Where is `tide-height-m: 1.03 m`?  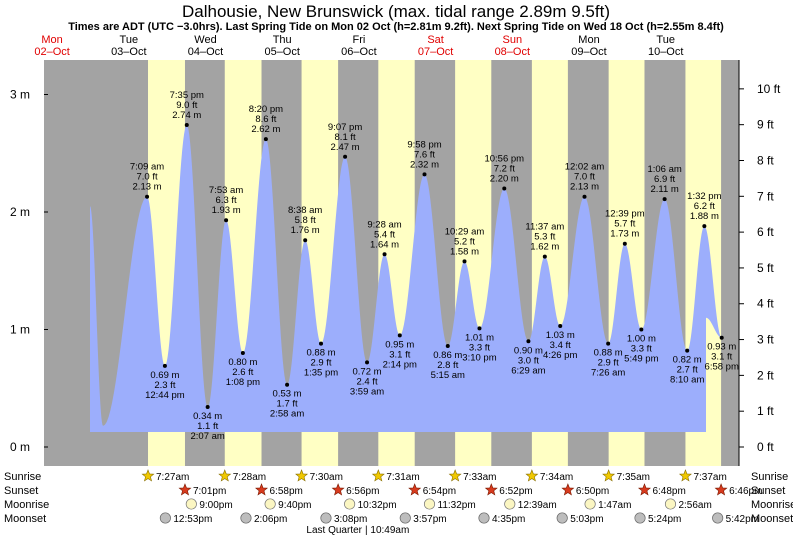
tide-height-m: 1.03 m is located at coordinates (560, 335).